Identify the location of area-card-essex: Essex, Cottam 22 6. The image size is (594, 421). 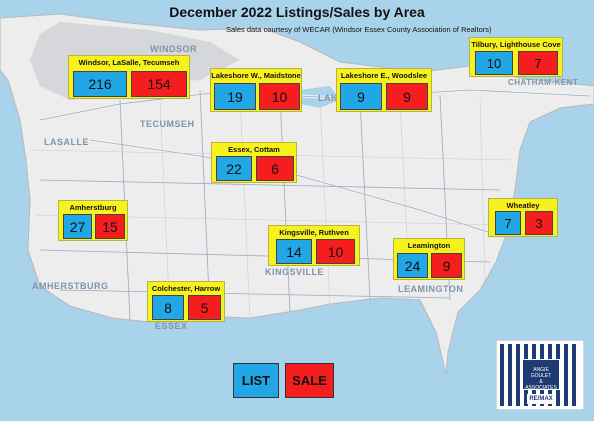
(254, 162).